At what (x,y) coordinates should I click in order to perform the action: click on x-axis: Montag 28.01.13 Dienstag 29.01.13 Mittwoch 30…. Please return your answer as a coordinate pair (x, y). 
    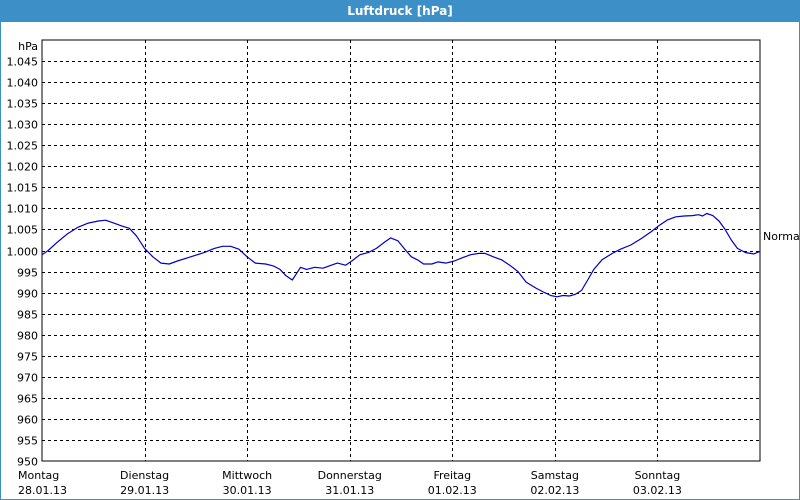
    Looking at the image, I should click on (350, 483).